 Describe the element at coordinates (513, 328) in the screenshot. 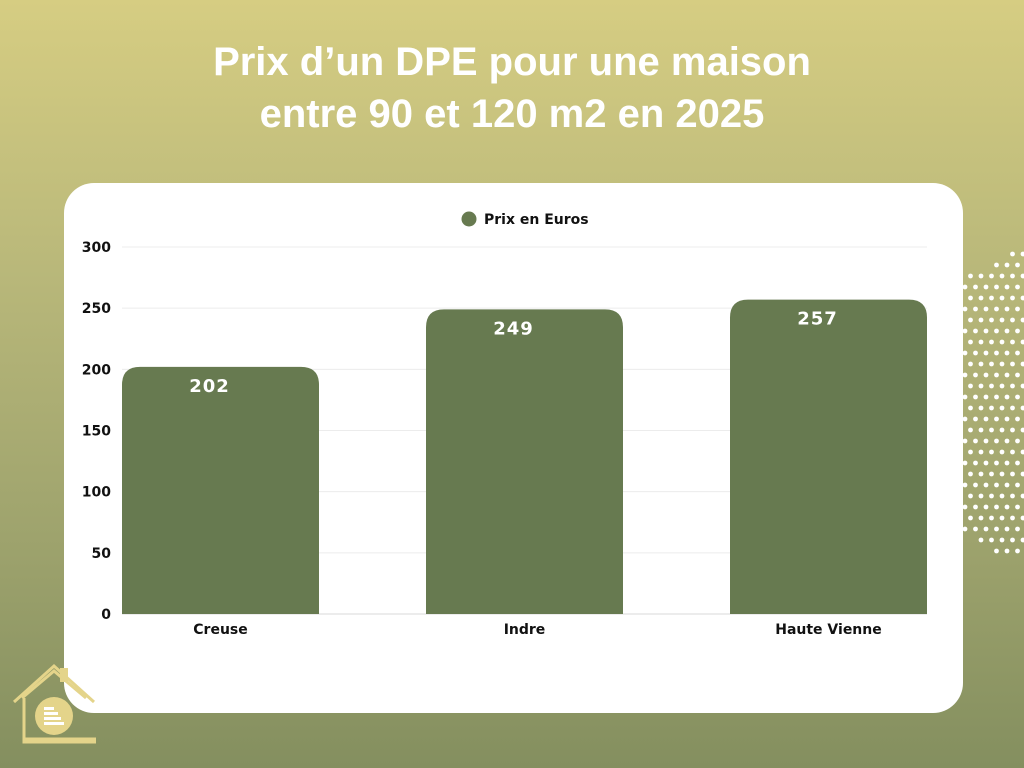

I see `data-label: 249` at that location.